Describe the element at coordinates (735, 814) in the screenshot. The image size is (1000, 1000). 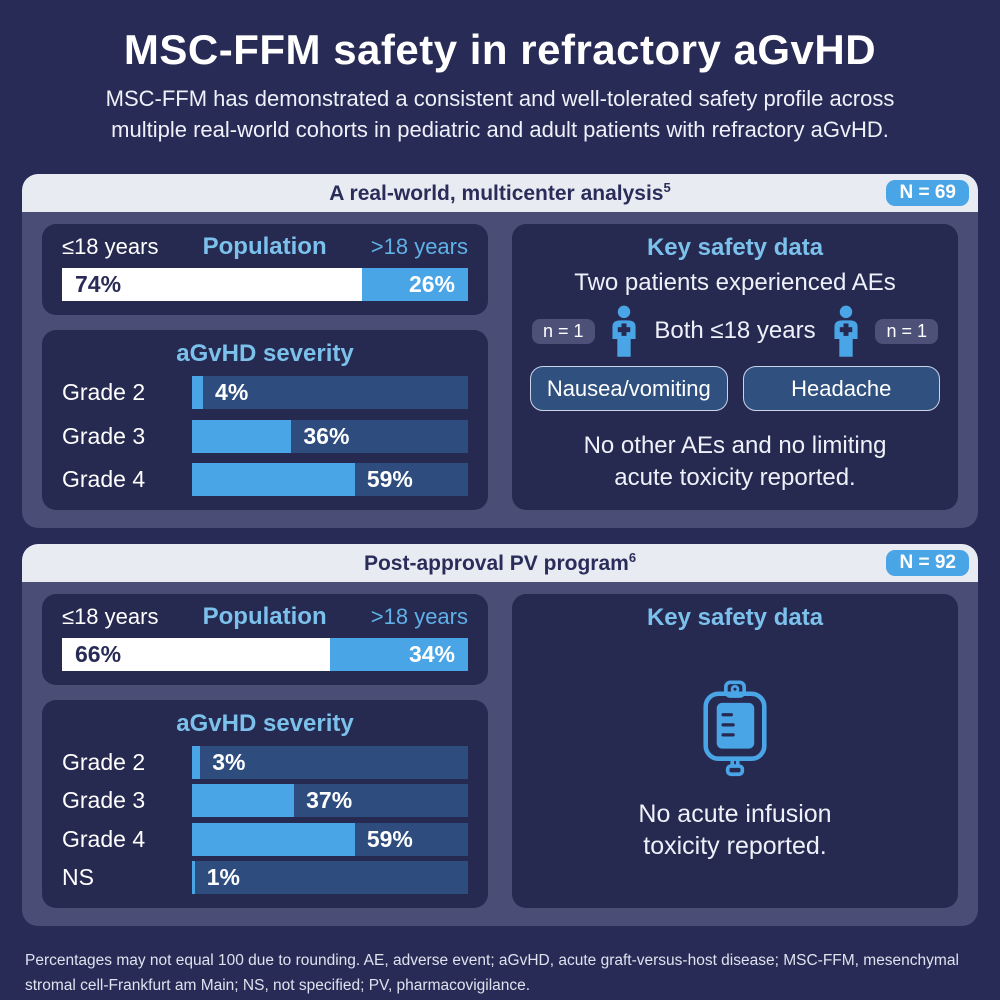
I see `key-safety-note-line1: No acute infusion` at that location.